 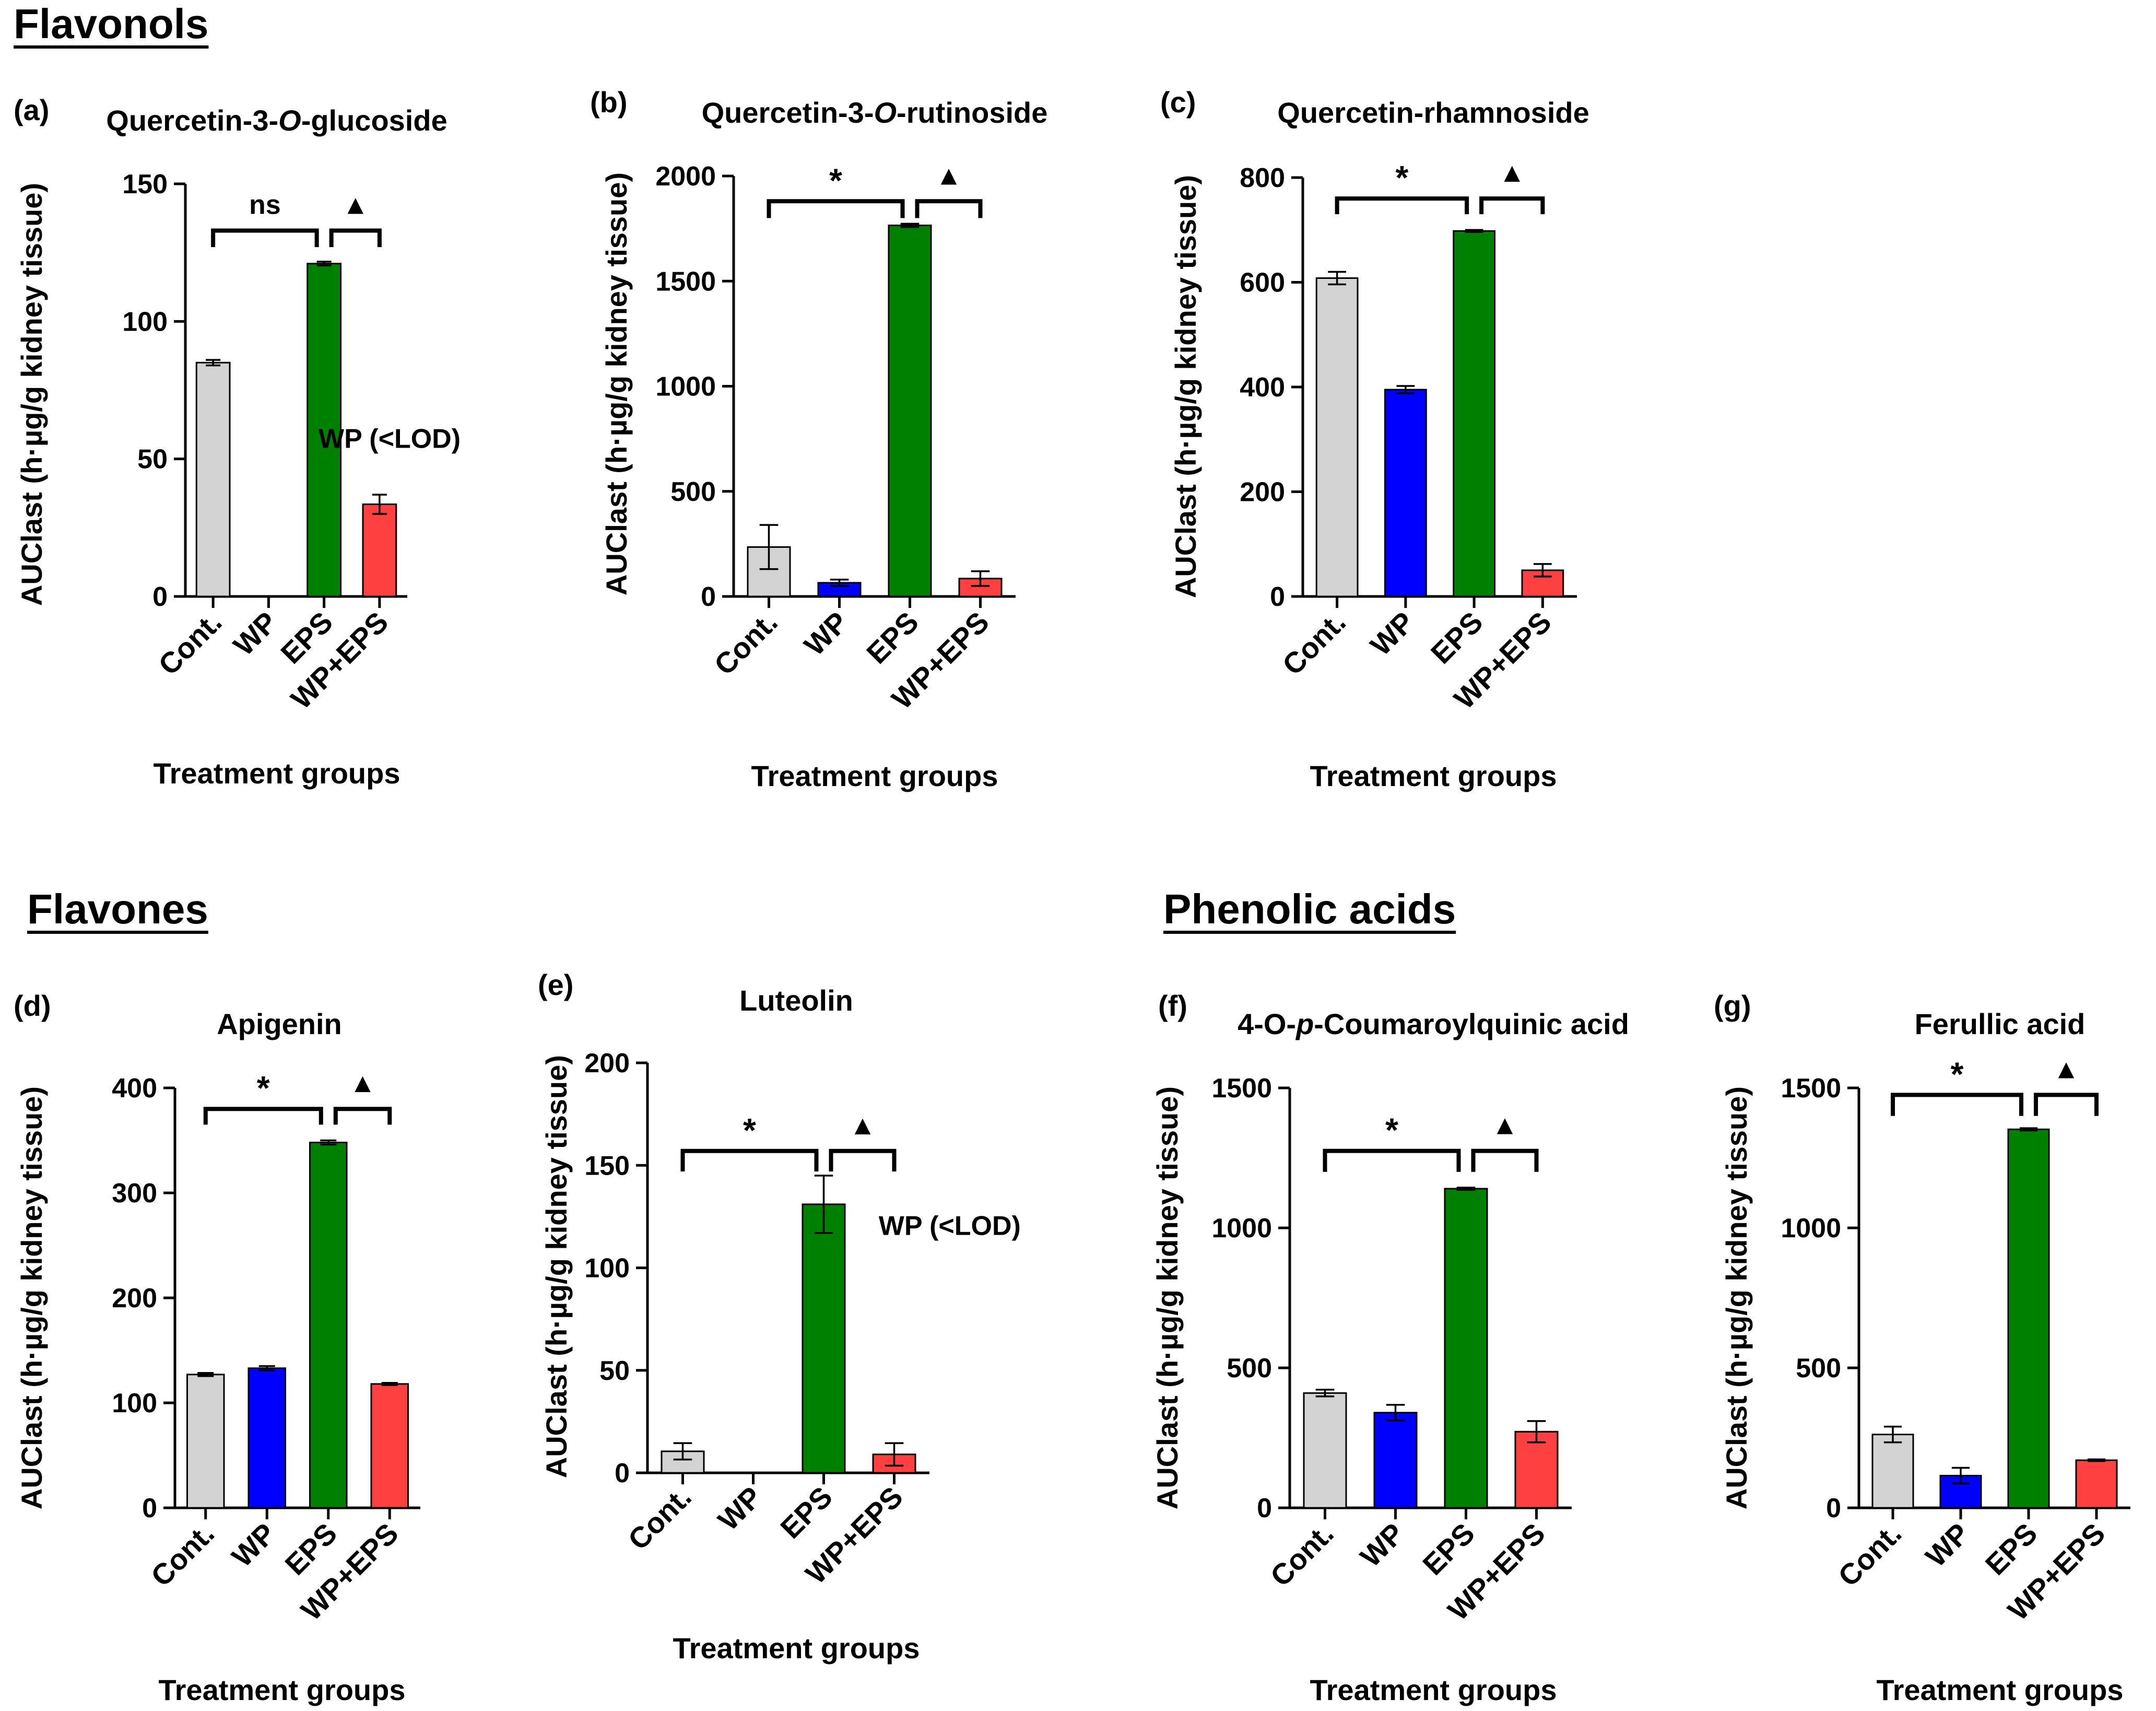 I want to click on section-title-phenolic-acids: Phenolic acids, so click(x=1310, y=909).